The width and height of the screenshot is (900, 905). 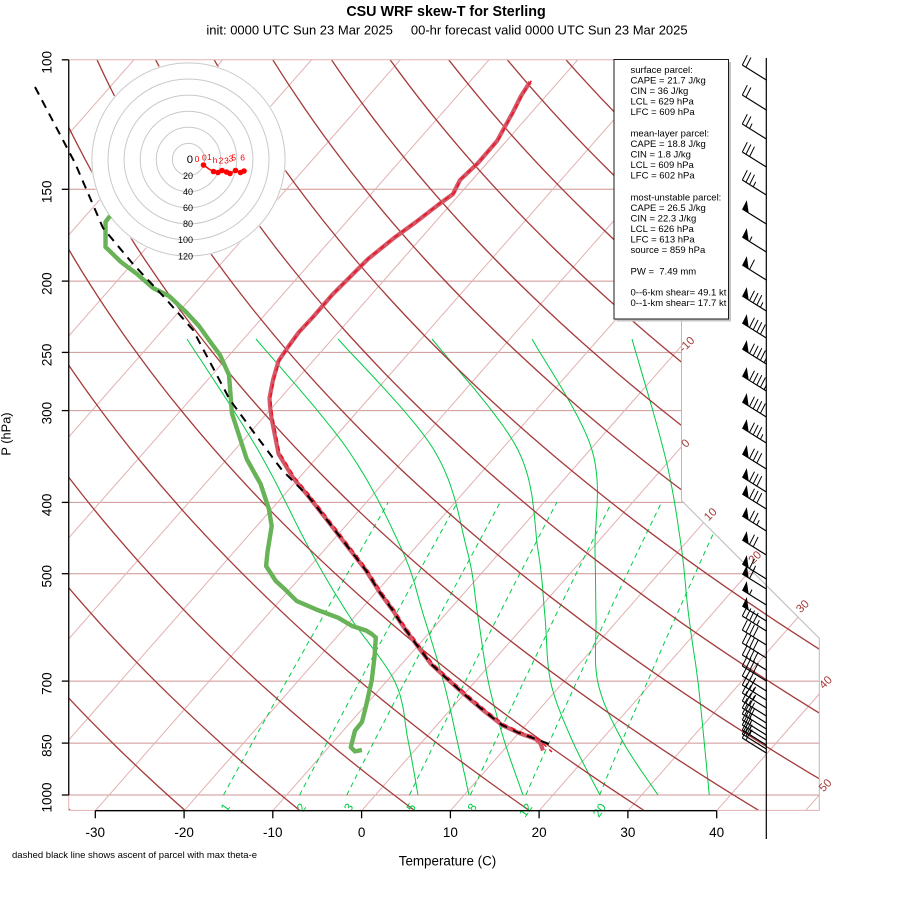 What do you see at coordinates (273, 832) in the screenshot?
I see `svg-text: -10` at bounding box center [273, 832].